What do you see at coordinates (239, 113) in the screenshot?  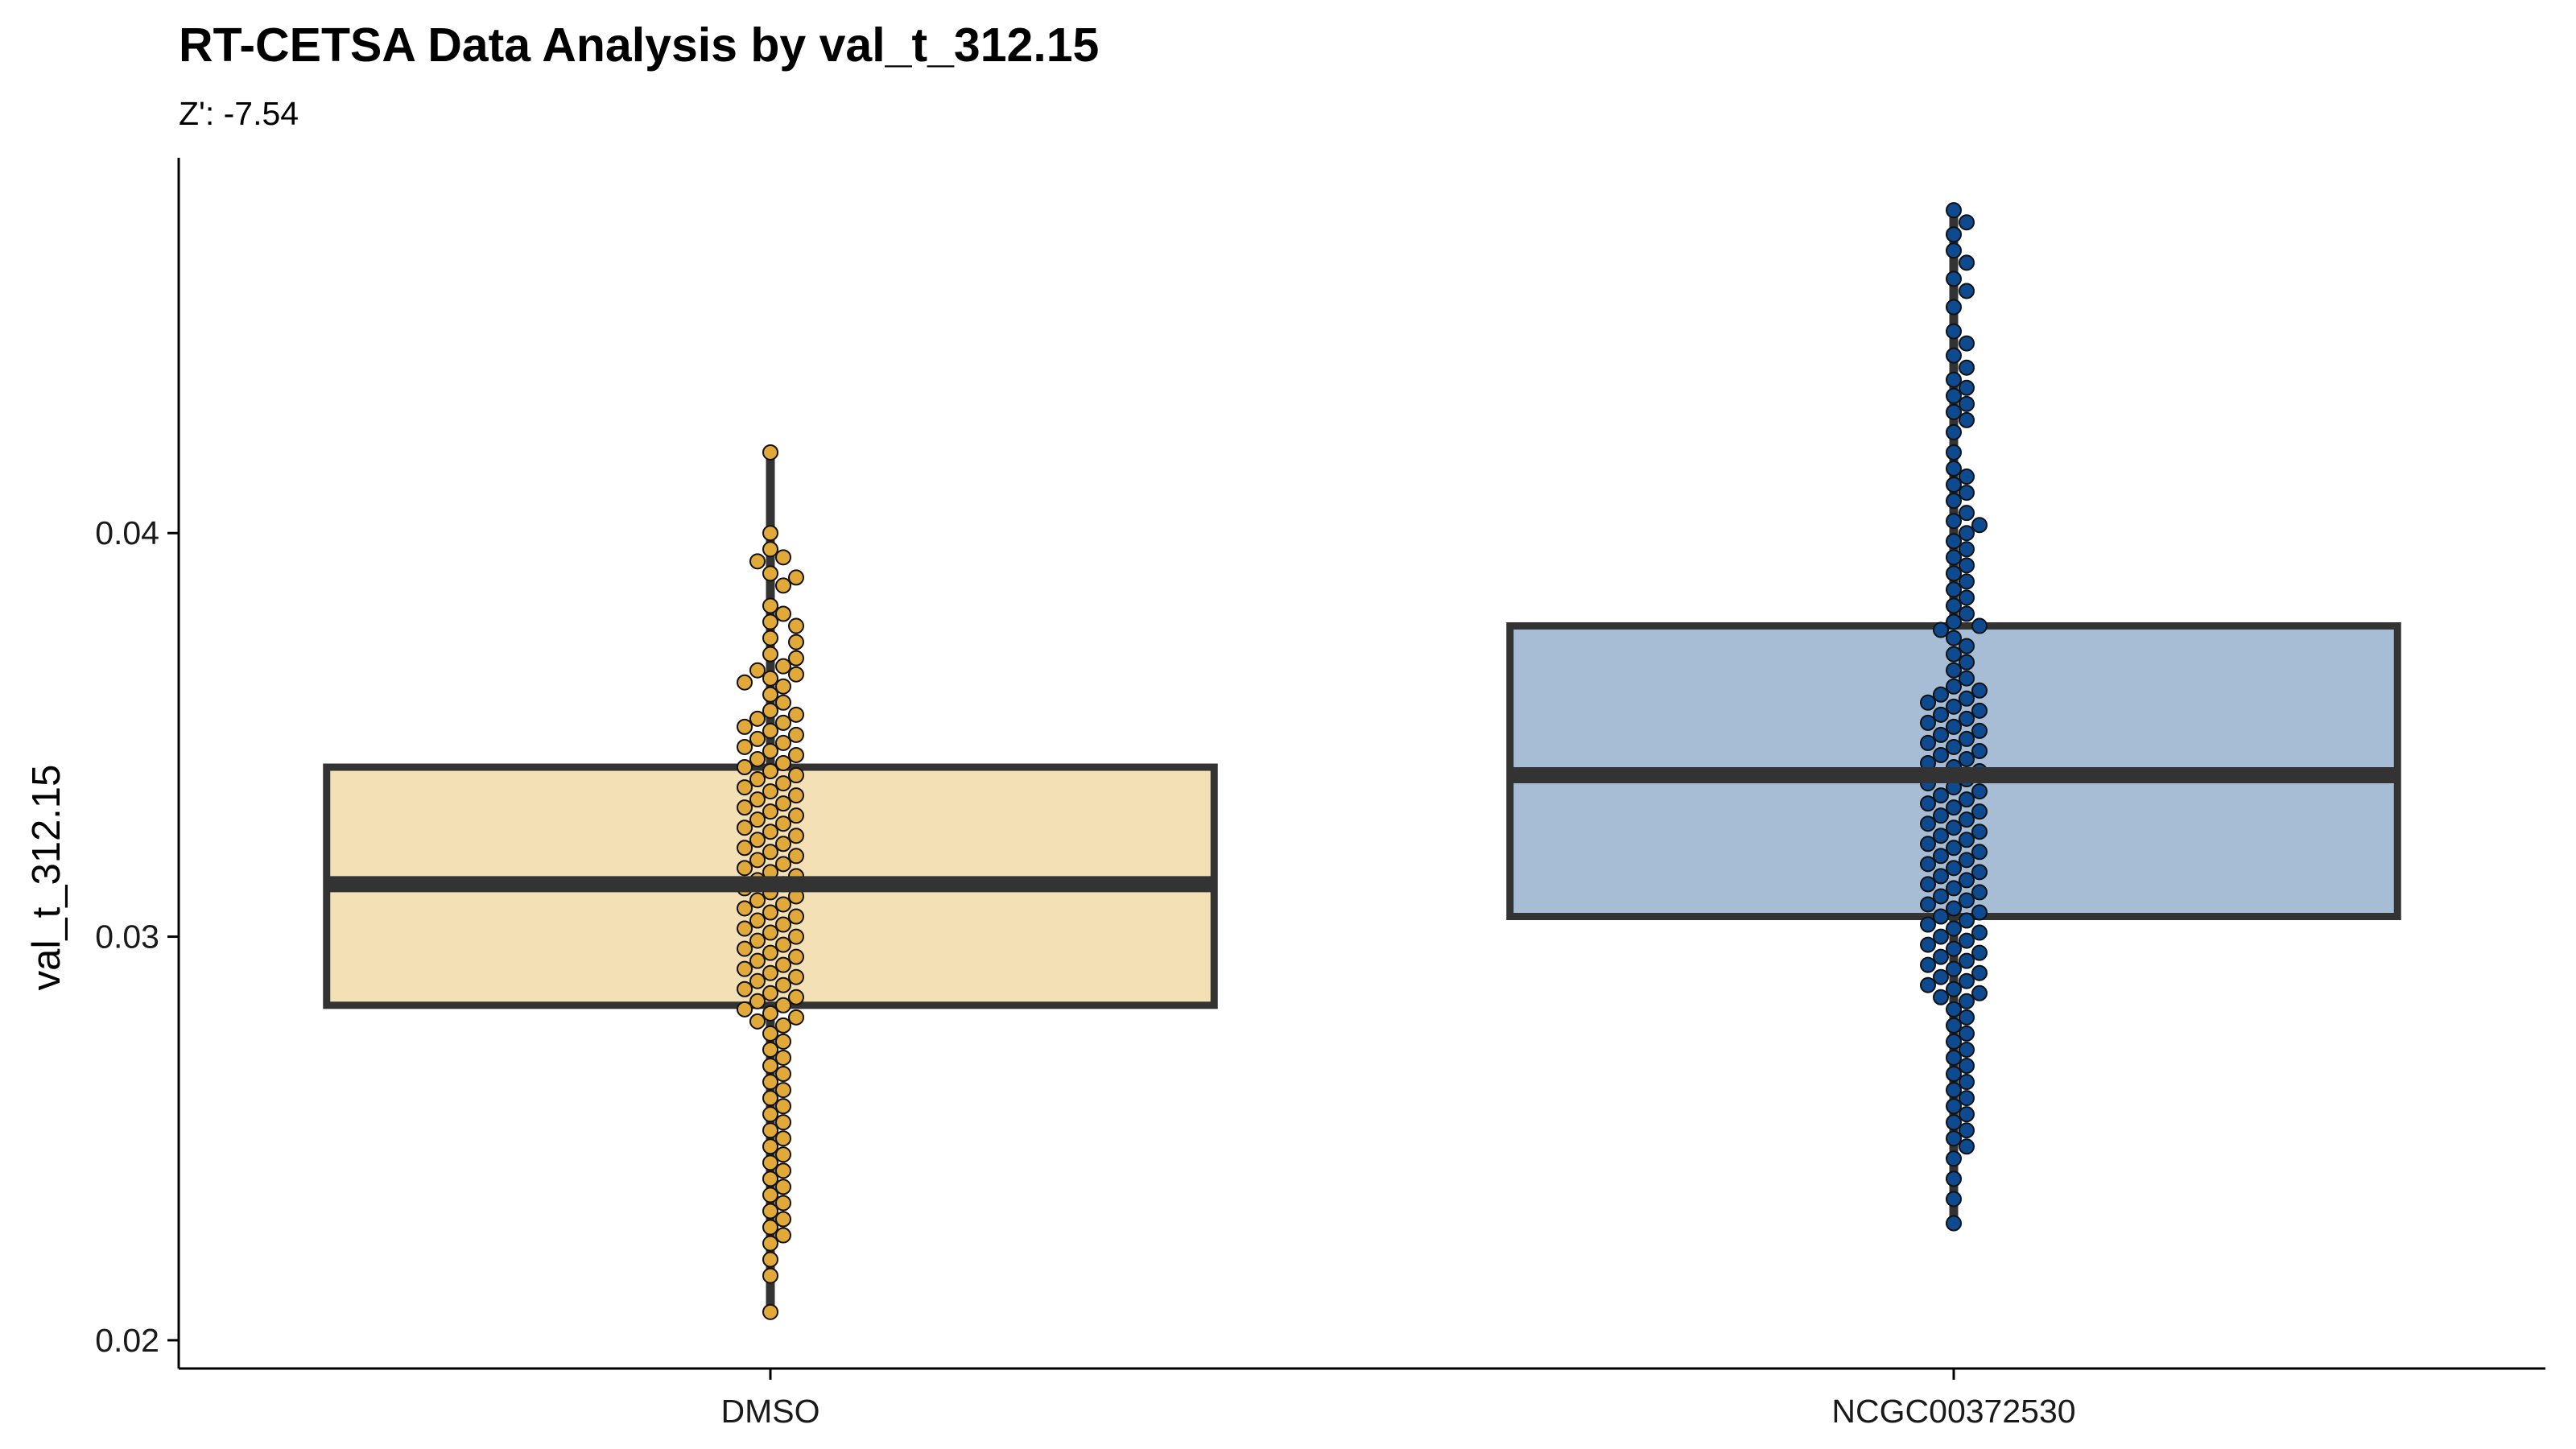 I see `chart-subtitle: Z': -7.54` at bounding box center [239, 113].